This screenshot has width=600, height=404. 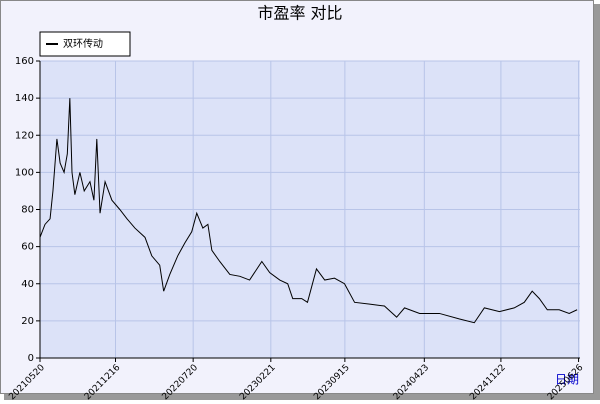 I want to click on y-tick-label: 140, so click(x=24, y=98).